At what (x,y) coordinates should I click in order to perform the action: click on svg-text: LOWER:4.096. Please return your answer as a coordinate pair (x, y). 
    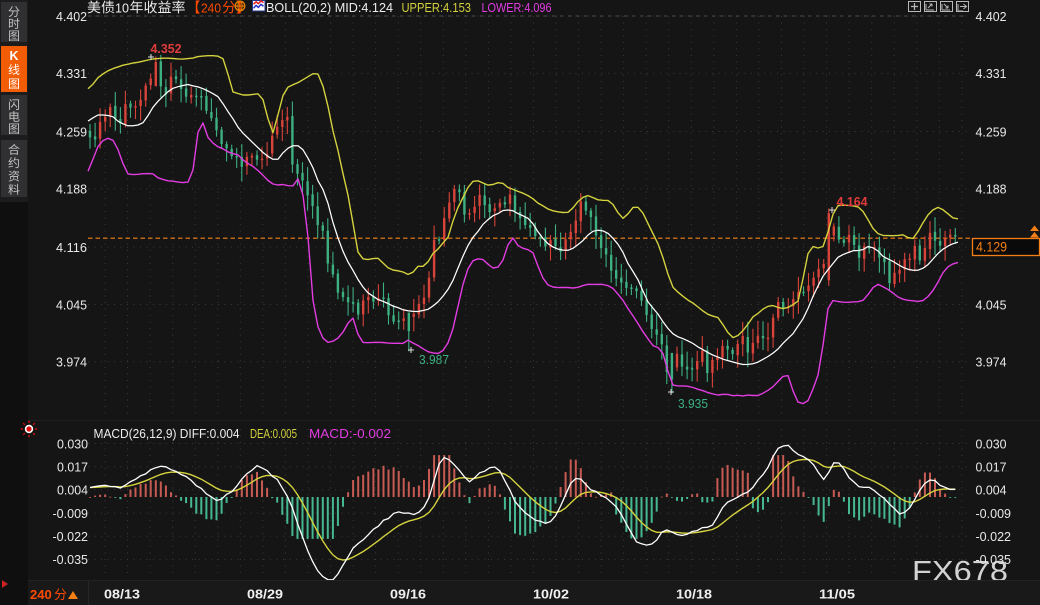
    Looking at the image, I should click on (517, 8).